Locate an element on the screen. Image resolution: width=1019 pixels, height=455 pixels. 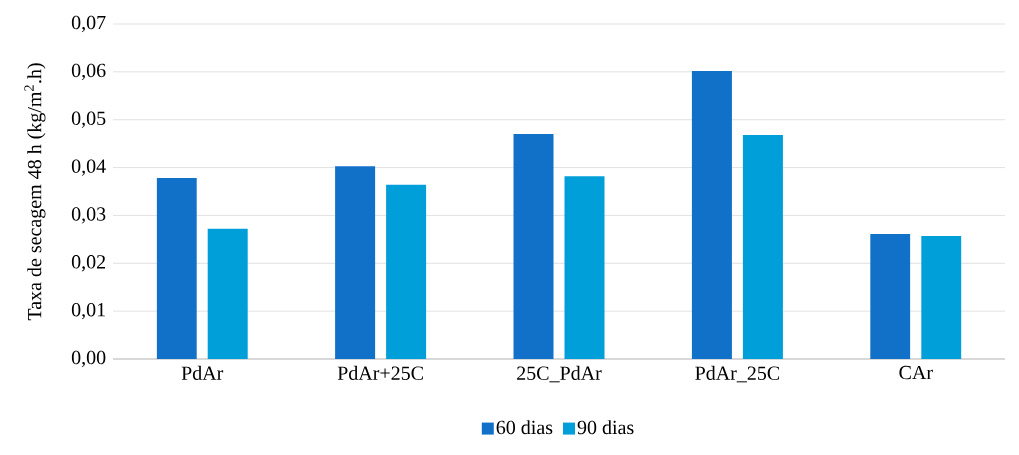
y-axis-title: Taxa de secagem 48 h (kg/m$^{2}$.h) is located at coordinates (35, 192).